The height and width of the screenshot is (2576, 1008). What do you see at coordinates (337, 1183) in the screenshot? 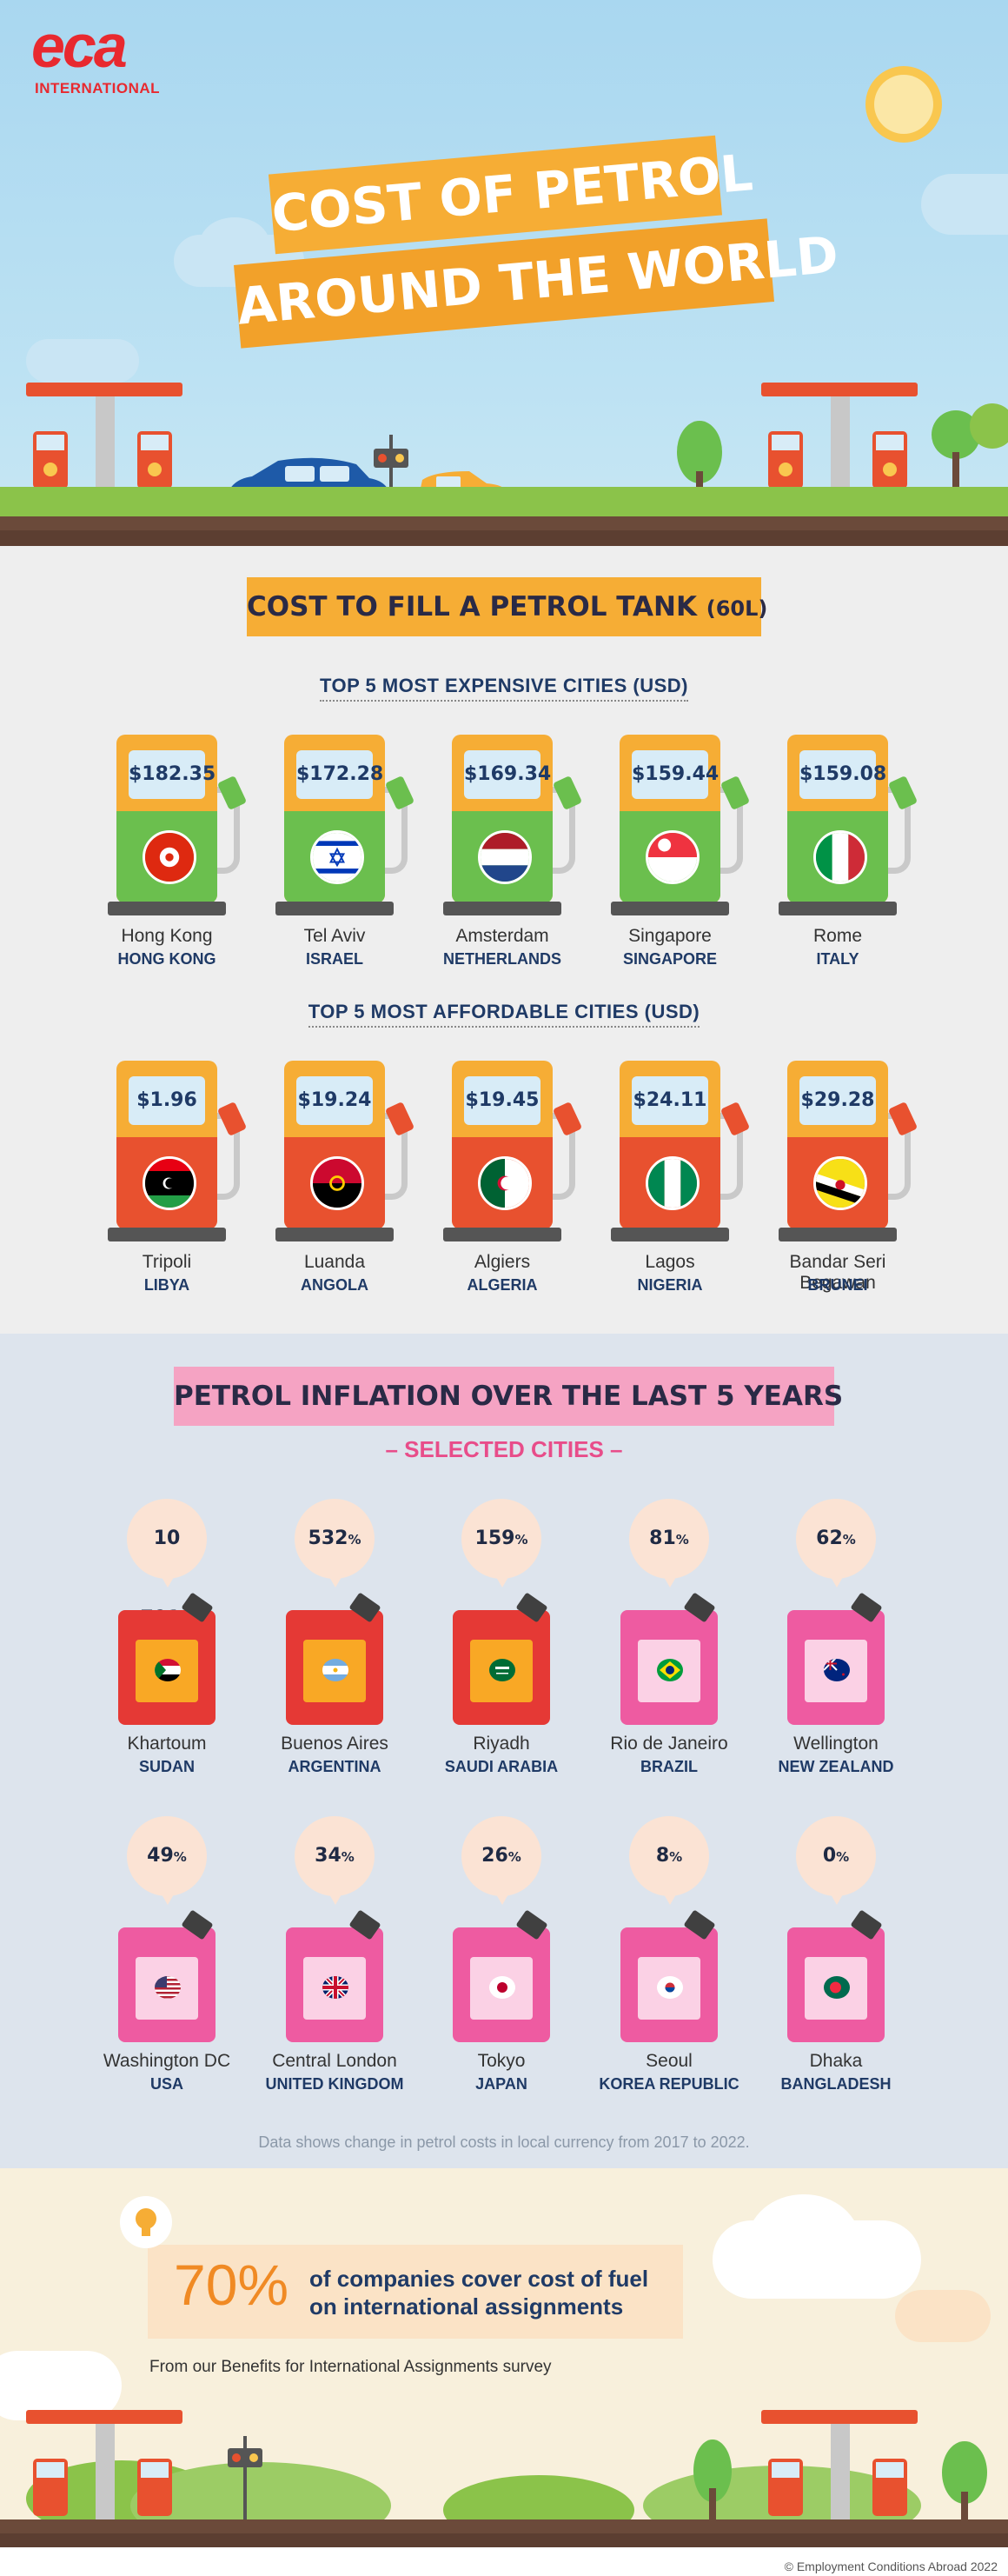
I see `angola-flag-icon` at bounding box center [337, 1183].